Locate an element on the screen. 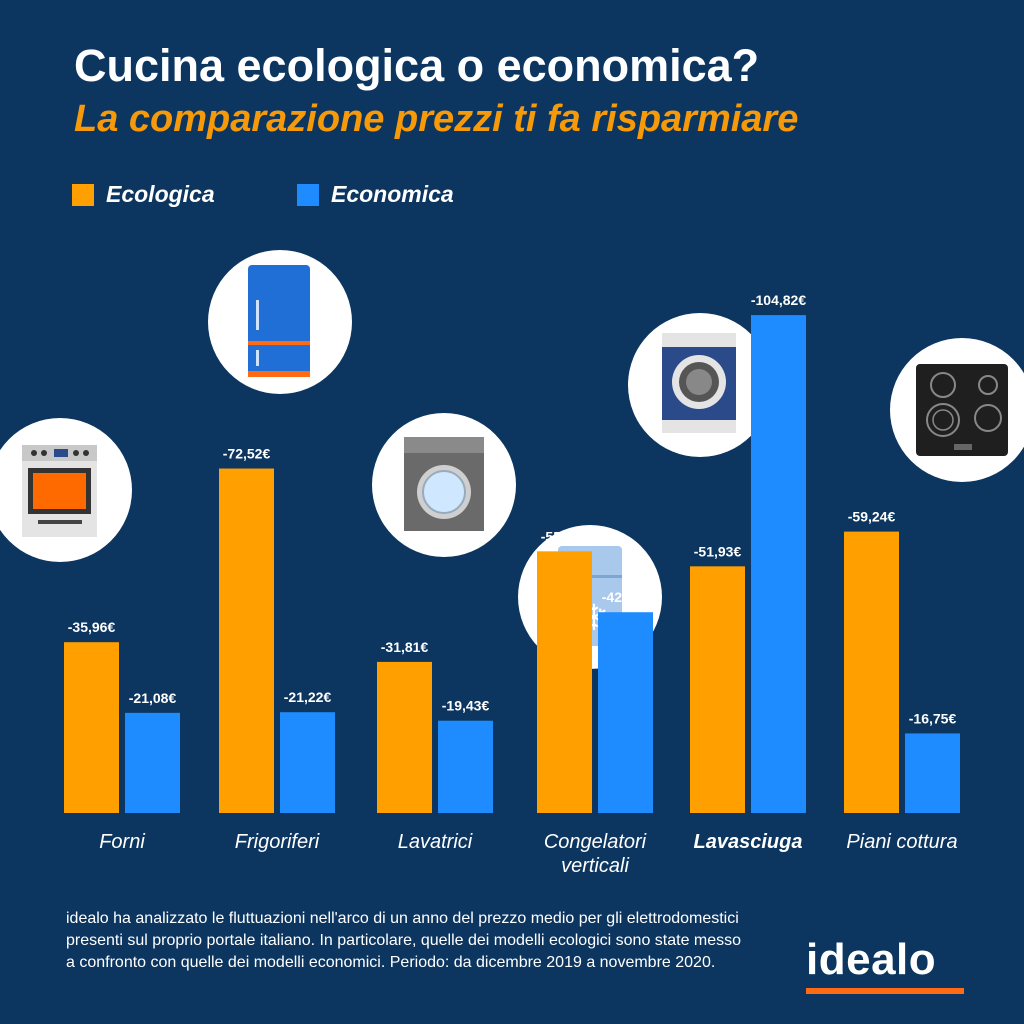 The height and width of the screenshot is (1024, 1024). data-label-economica-2: -19,43€ is located at coordinates (466, 706).